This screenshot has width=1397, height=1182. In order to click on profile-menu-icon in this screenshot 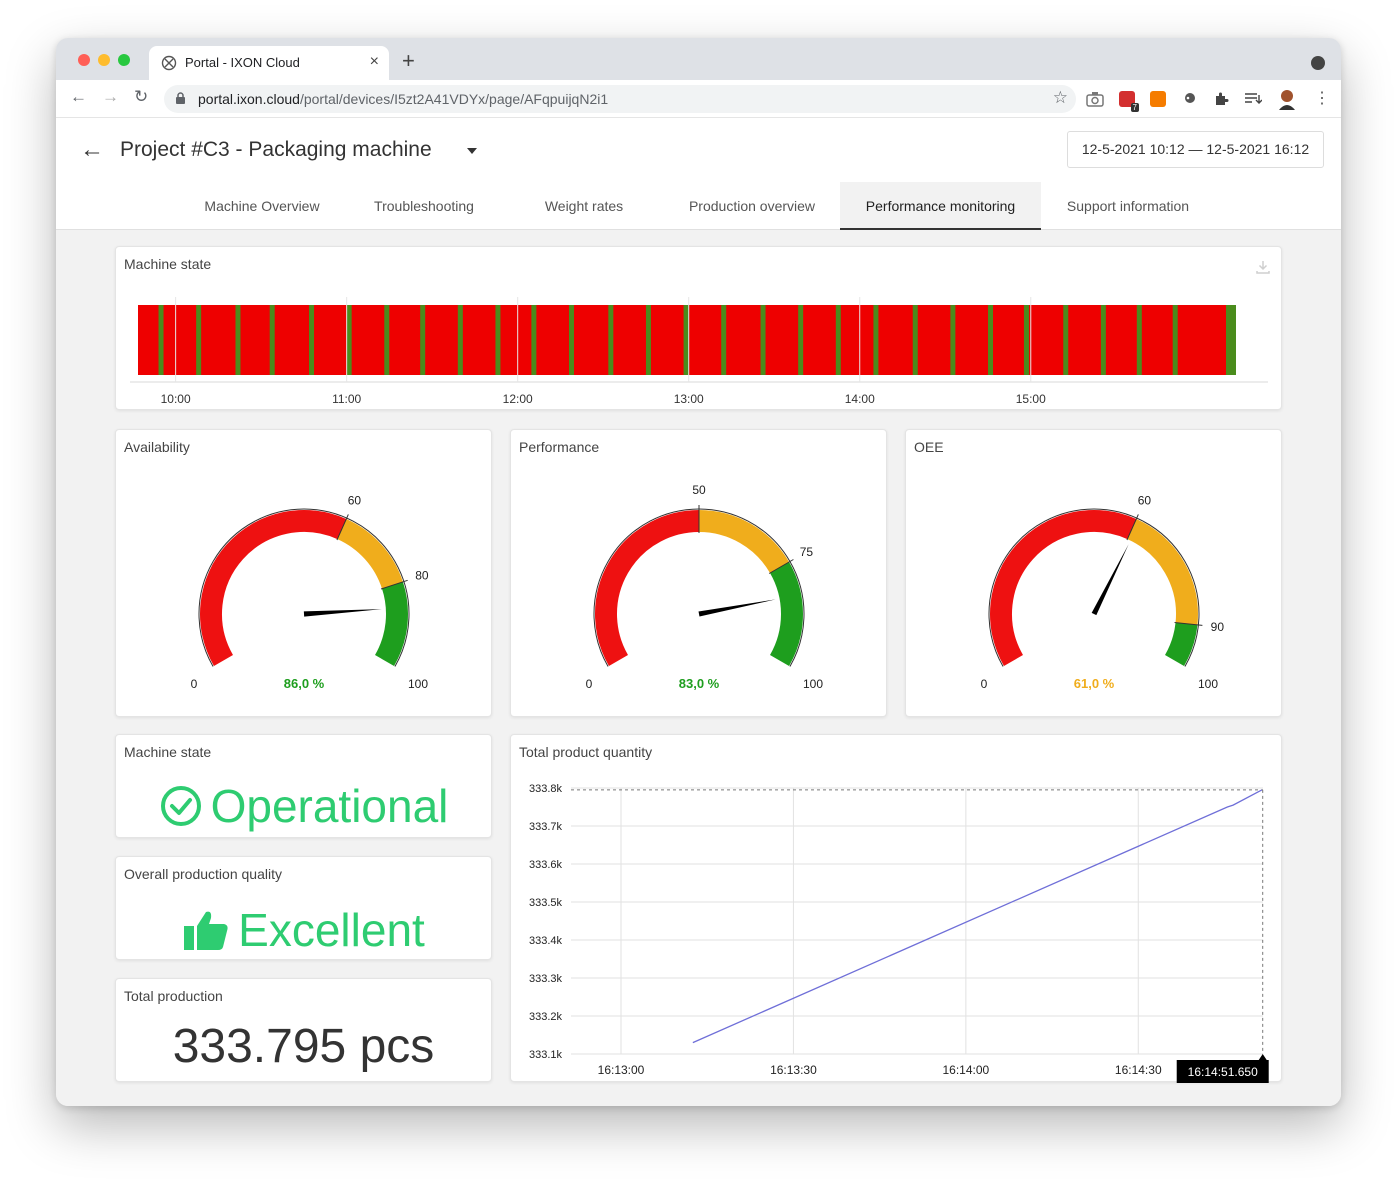, I will do `click(1318, 63)`.